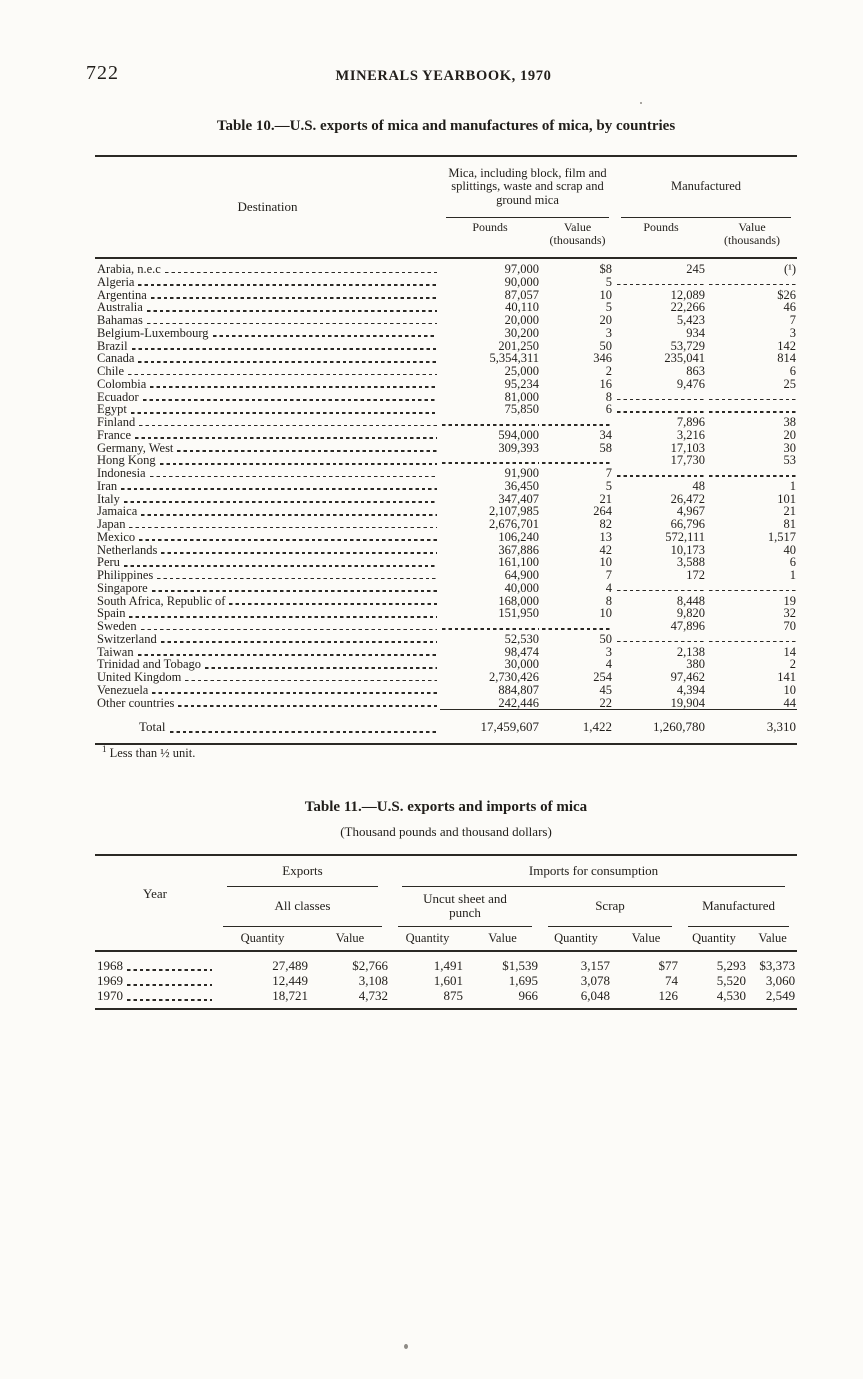 The image size is (863, 1379). What do you see at coordinates (112, 409) in the screenshot?
I see `row-label-text: Egypt` at bounding box center [112, 409].